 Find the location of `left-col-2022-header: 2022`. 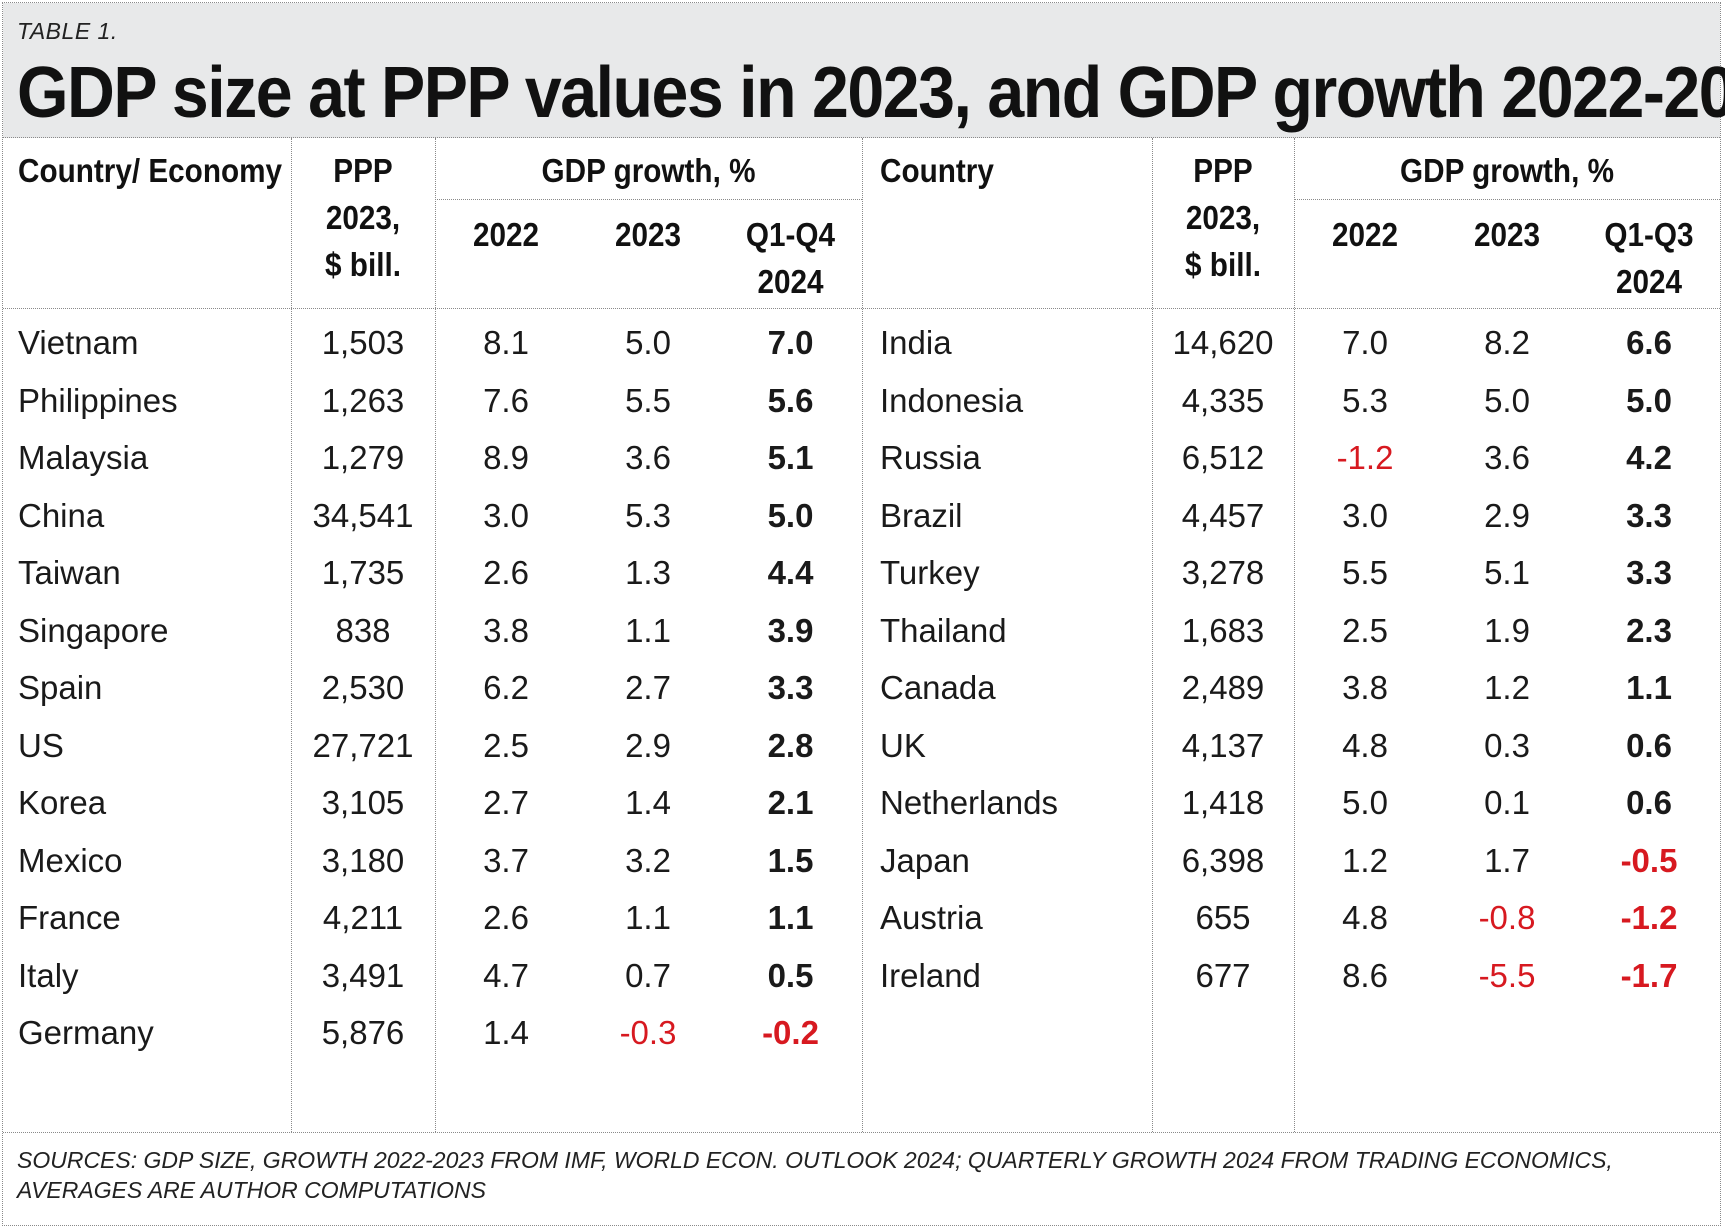

left-col-2022-header: 2022 is located at coordinates (506, 234).